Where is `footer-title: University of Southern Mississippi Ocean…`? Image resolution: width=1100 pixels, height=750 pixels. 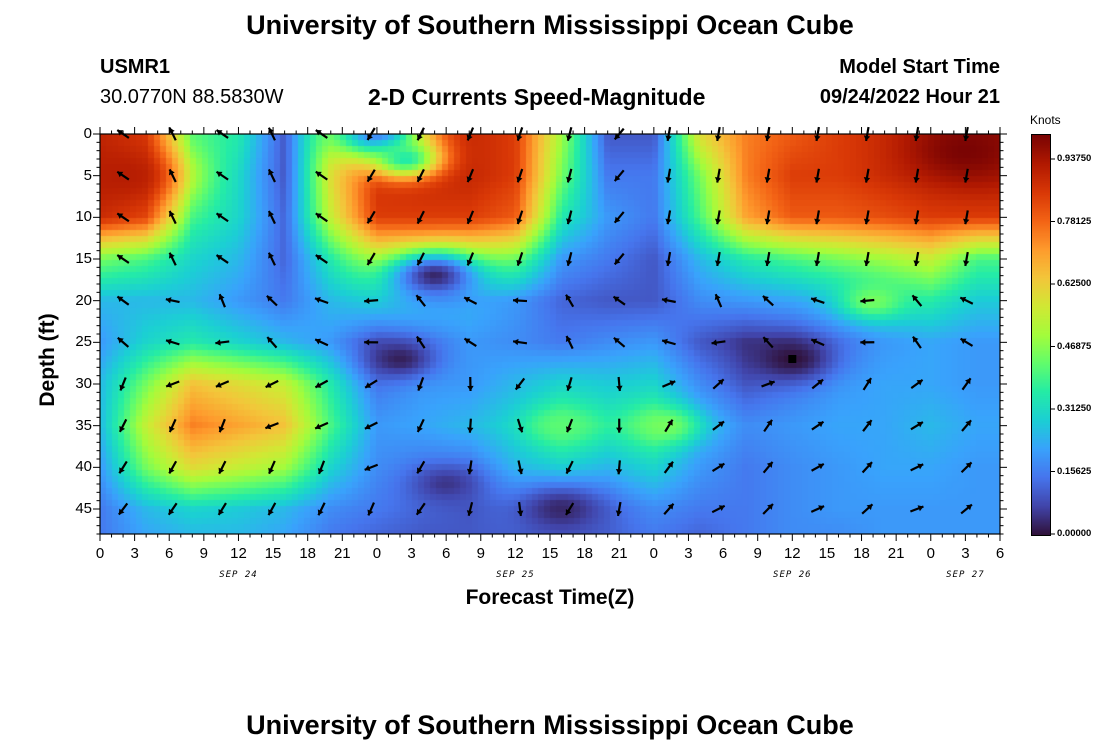 footer-title: University of Southern Mississippi Ocean… is located at coordinates (550, 725).